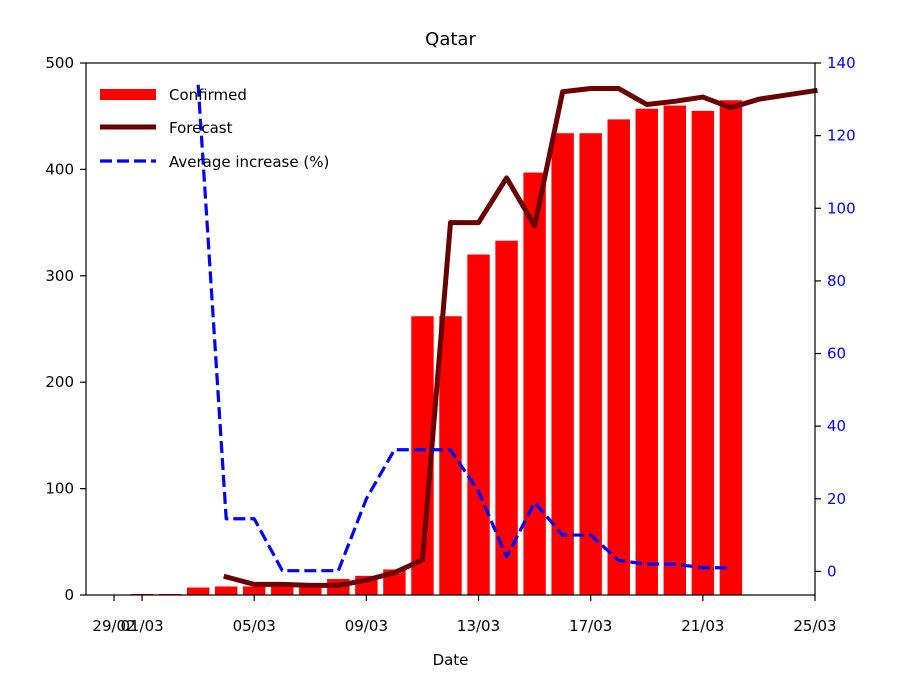 Image resolution: width=900 pixels, height=700 pixels. Describe the element at coordinates (201, 128) in the screenshot. I see `legend-label-1: Forecast` at that location.